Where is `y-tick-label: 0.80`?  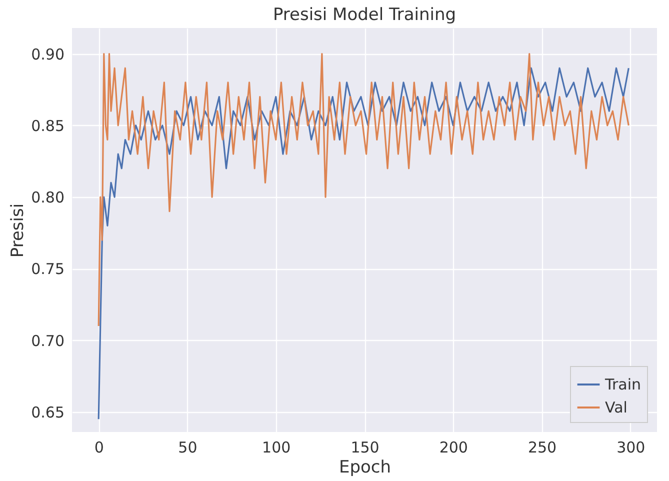 y-tick-label: 0.80 is located at coordinates (47, 197).